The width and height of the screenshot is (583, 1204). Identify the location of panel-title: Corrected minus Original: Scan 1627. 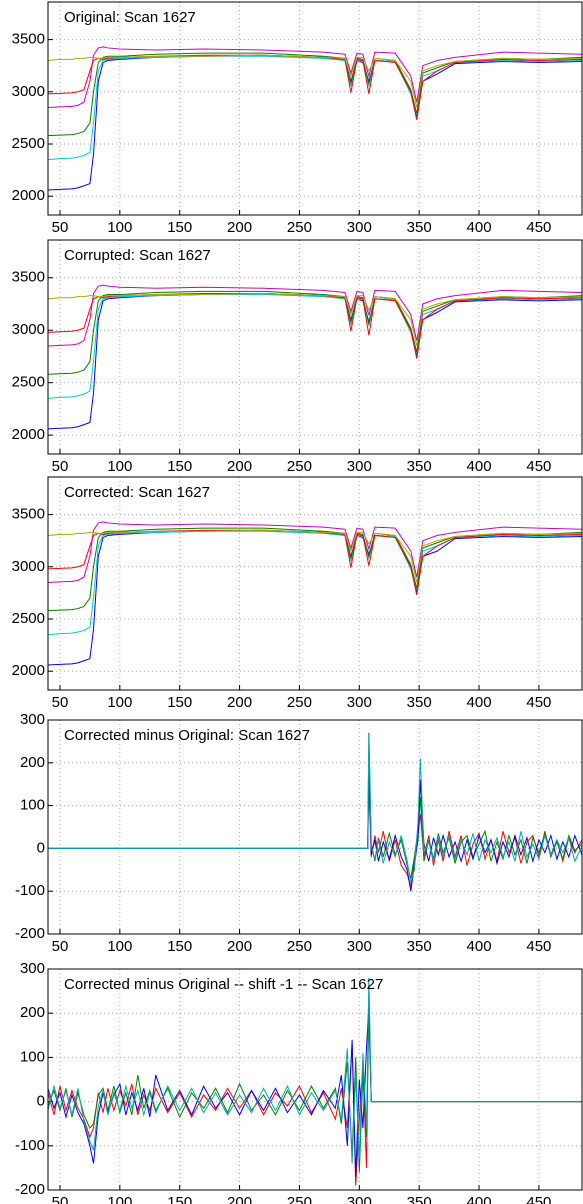
(187, 735).